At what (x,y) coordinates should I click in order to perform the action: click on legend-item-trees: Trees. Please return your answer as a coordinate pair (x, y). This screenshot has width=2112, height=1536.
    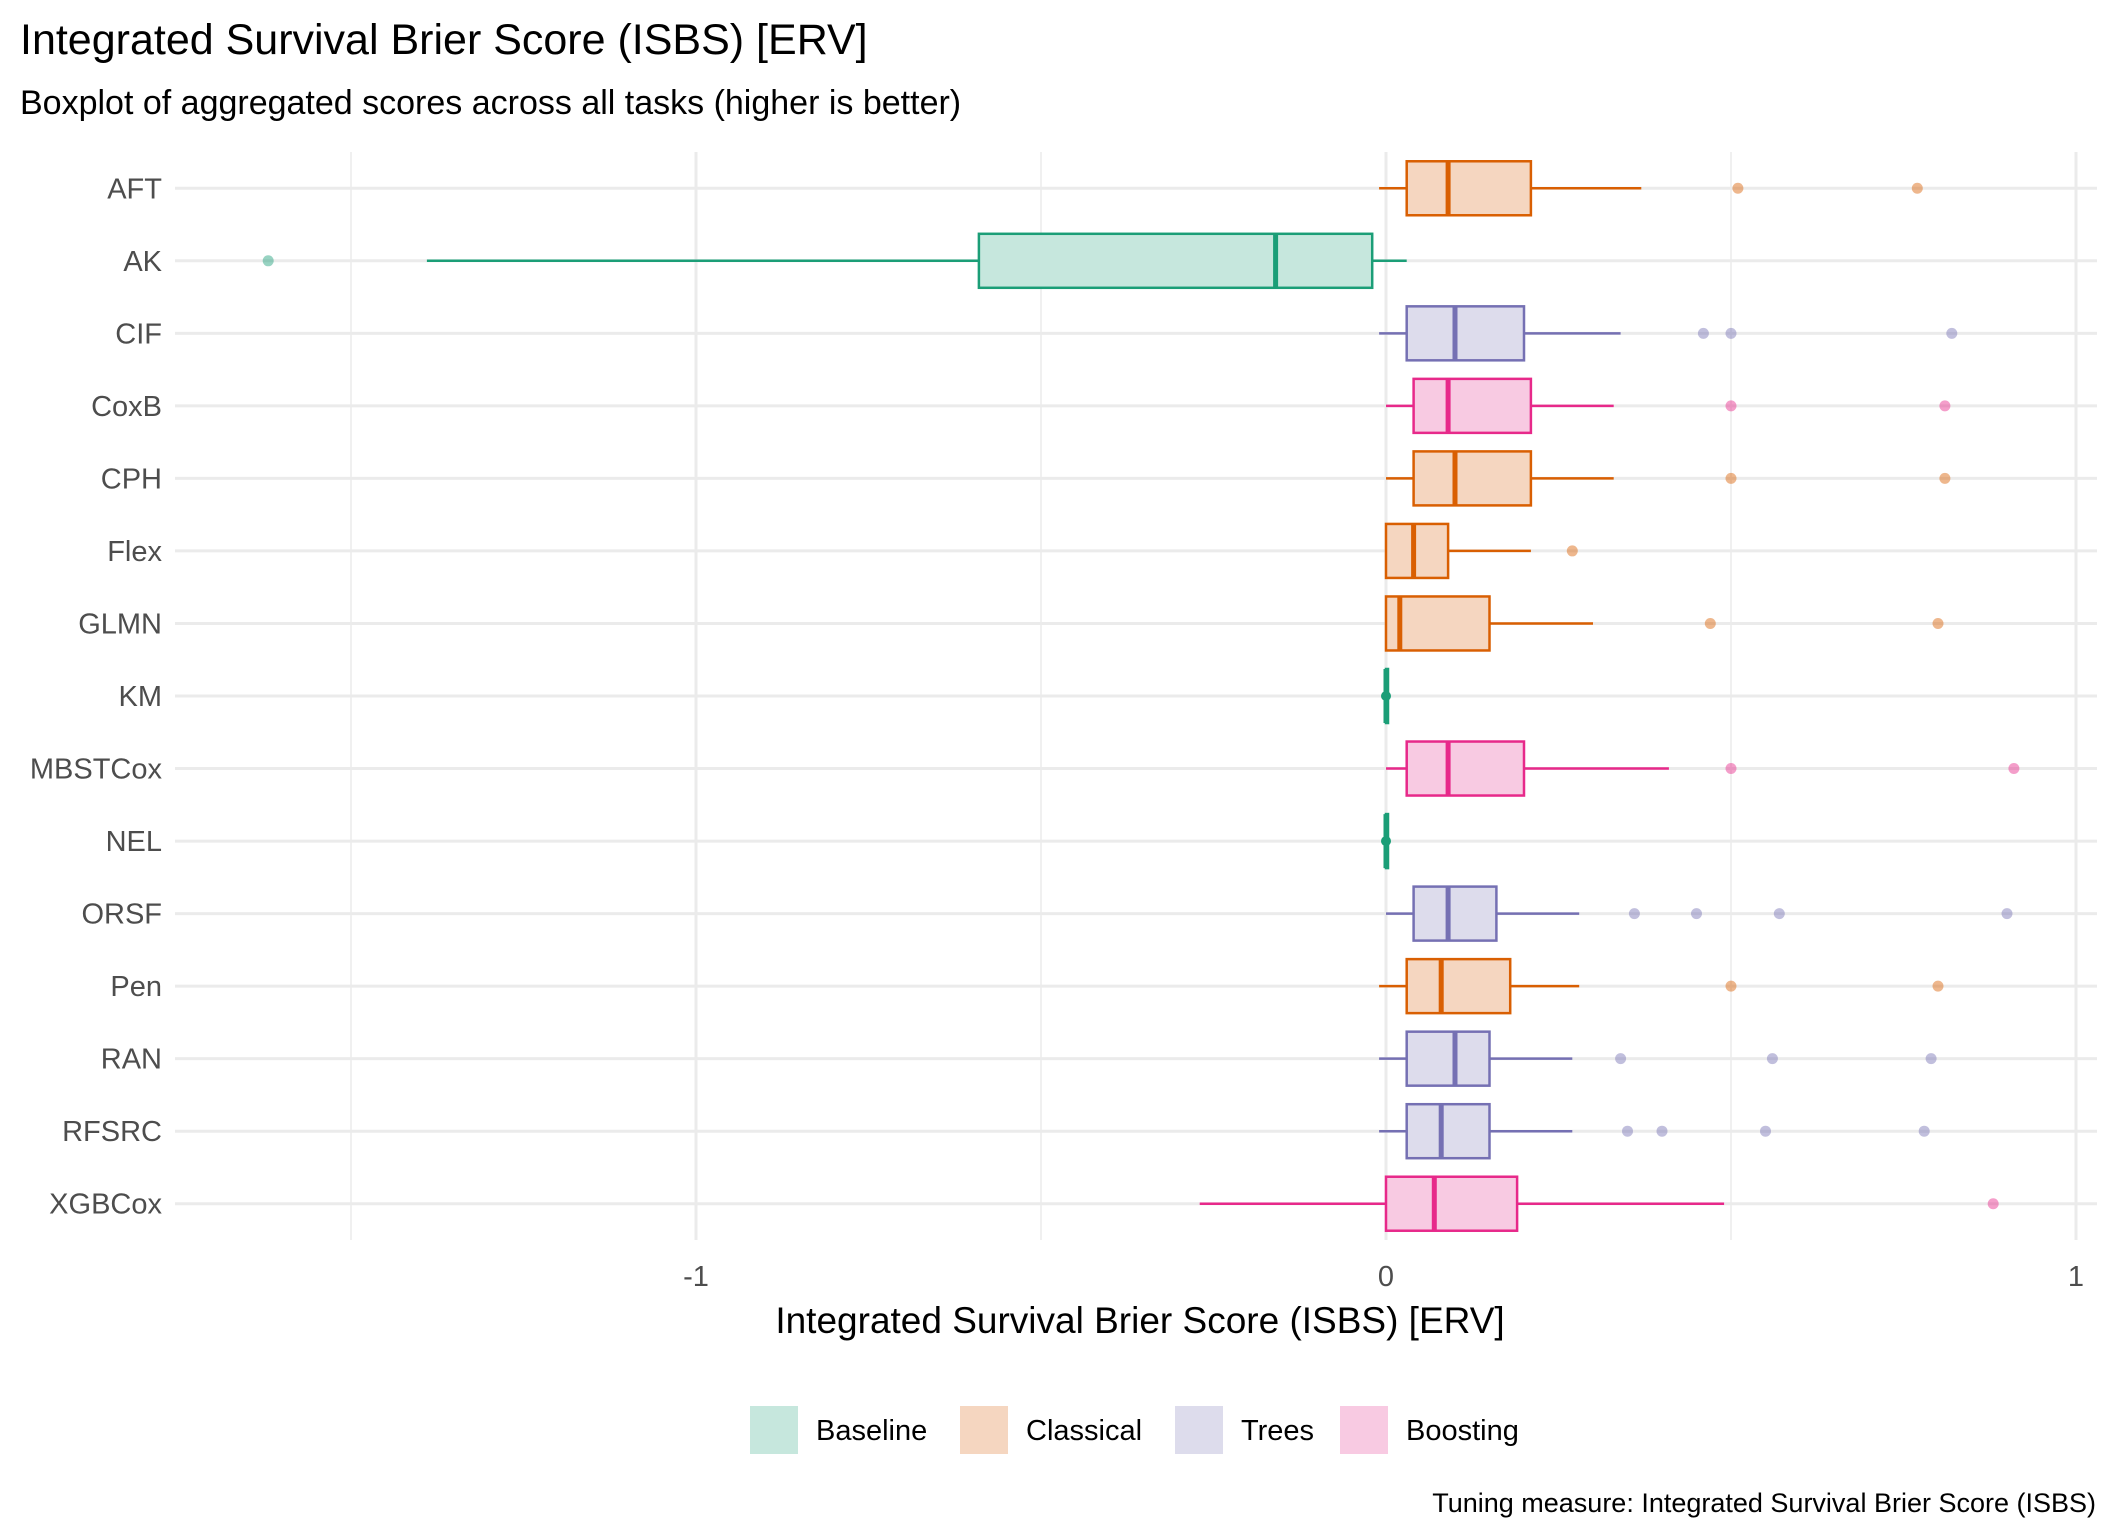
    Looking at the image, I should click on (1244, 1430).